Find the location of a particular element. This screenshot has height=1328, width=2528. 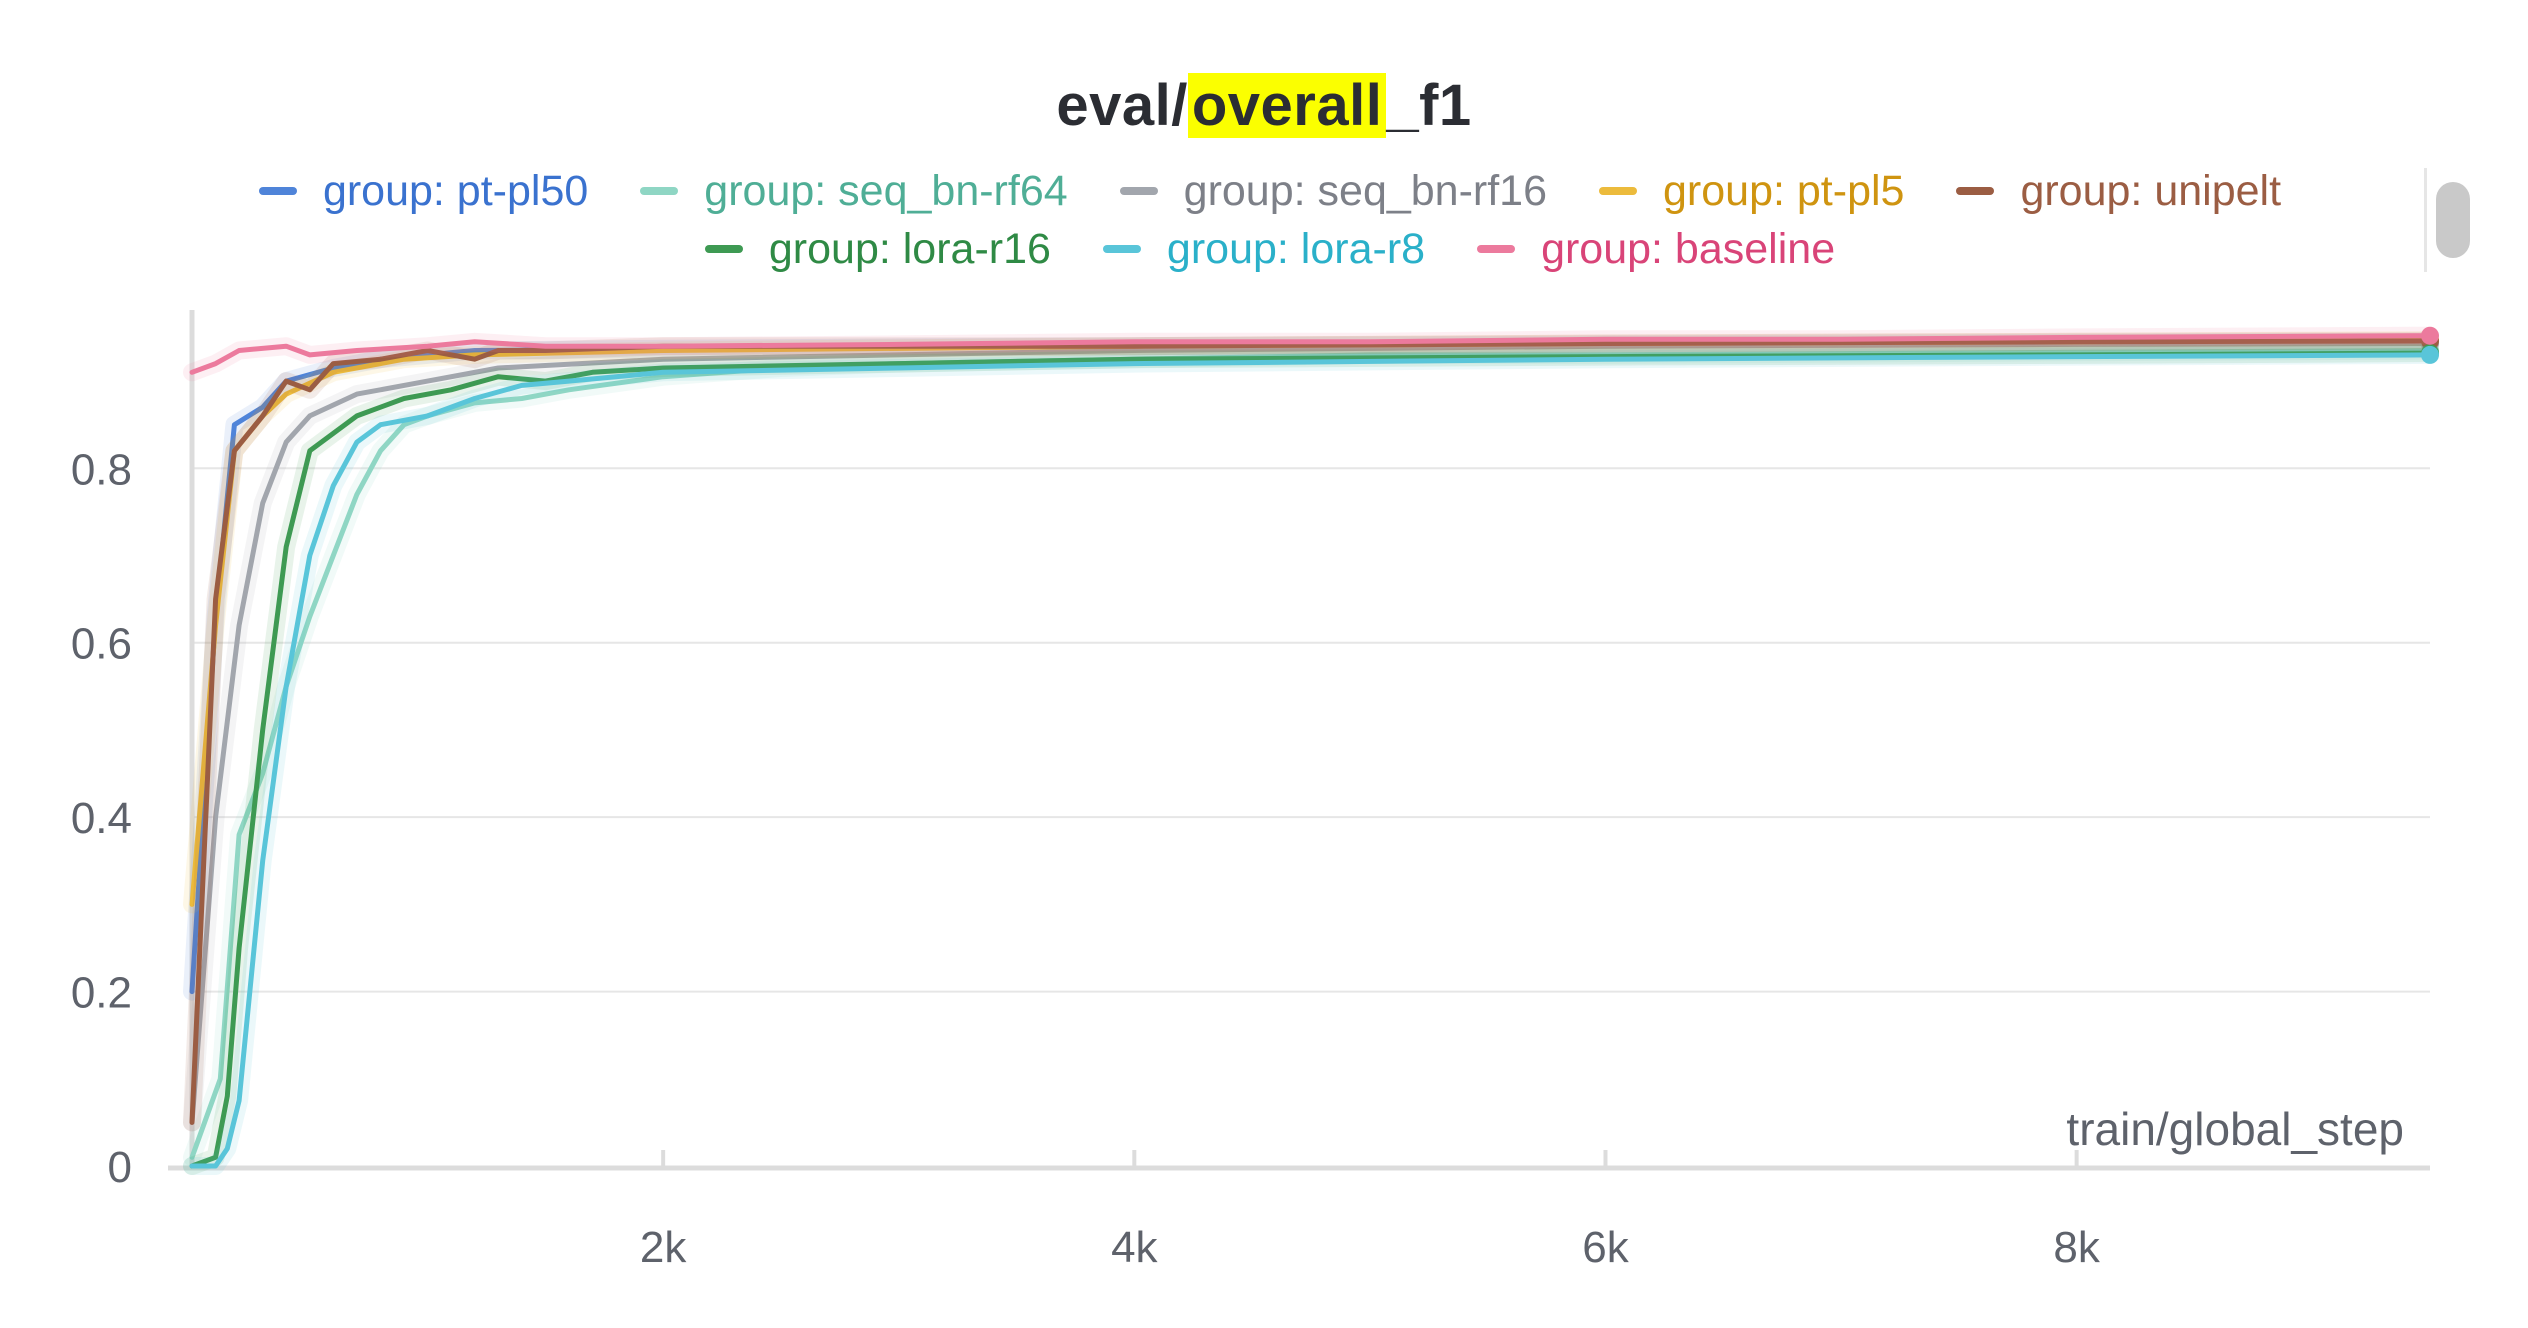

legend-label: group: seq_bn-rf64 is located at coordinates (886, 190).